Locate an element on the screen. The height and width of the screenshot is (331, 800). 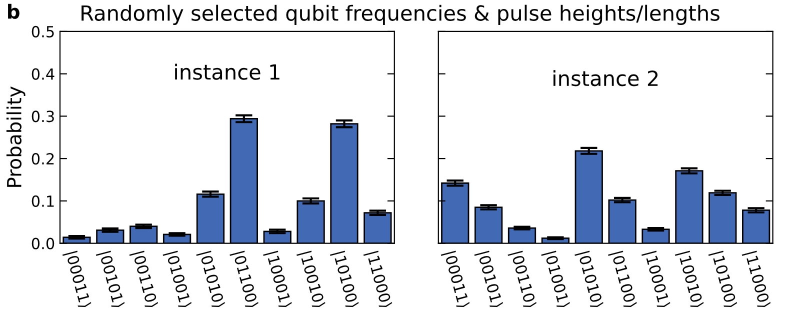
y-tick-label: 0.5 is located at coordinates (43, 32).